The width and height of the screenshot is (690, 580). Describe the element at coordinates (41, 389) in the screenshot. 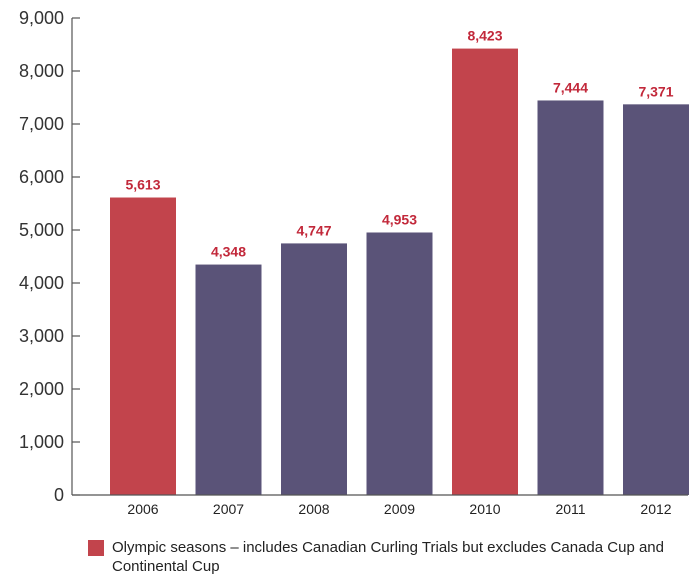

I see `y-tick-label: 2,000` at that location.